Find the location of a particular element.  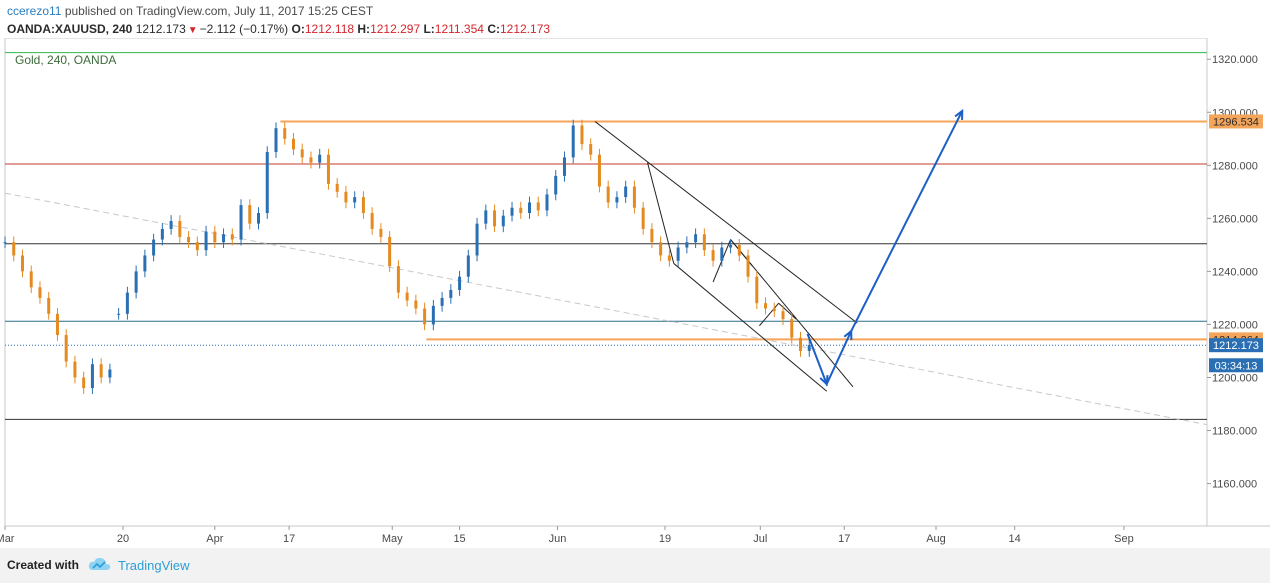

high-label: H: is located at coordinates (364, 29).